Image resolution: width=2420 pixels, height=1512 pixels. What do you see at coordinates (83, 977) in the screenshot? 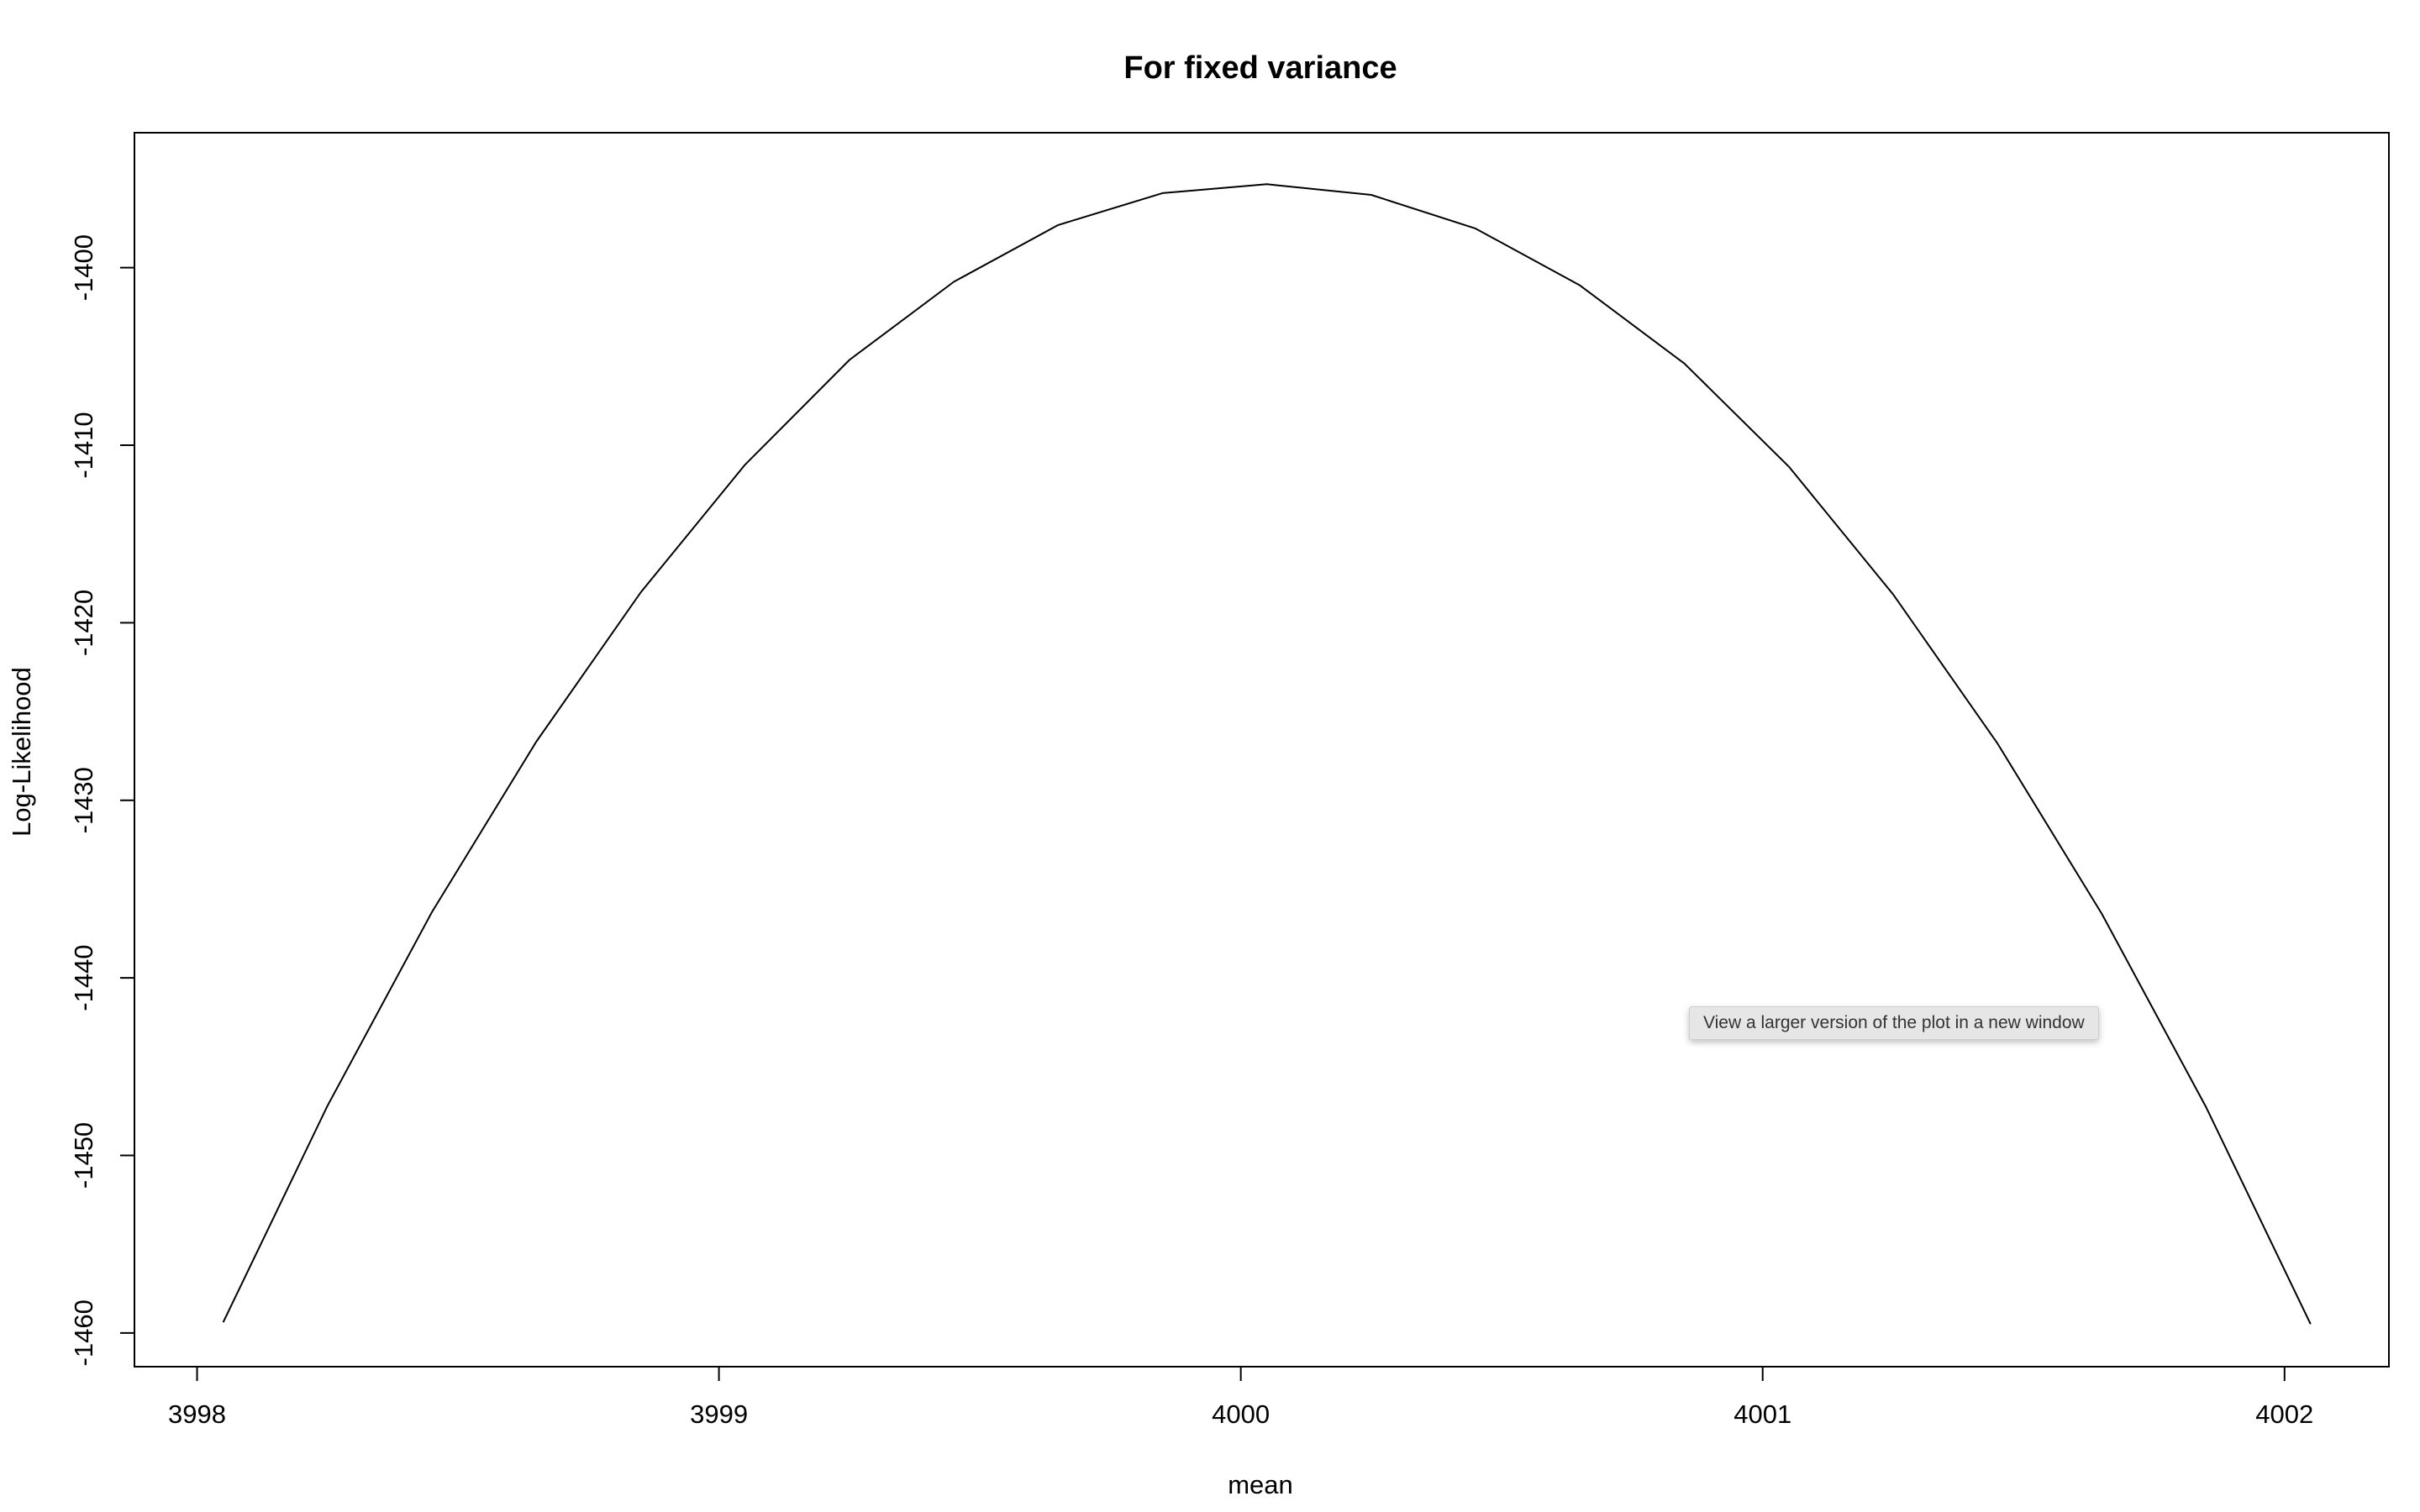
I see `y-tick-label: -1440` at bounding box center [83, 977].